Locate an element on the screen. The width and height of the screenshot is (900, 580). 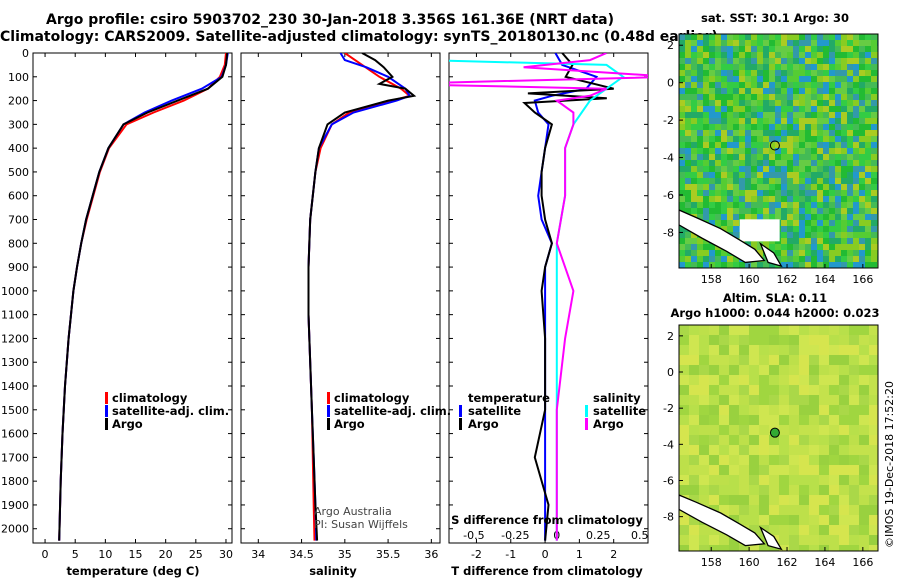
sst-map is located at coordinates (778, 151).